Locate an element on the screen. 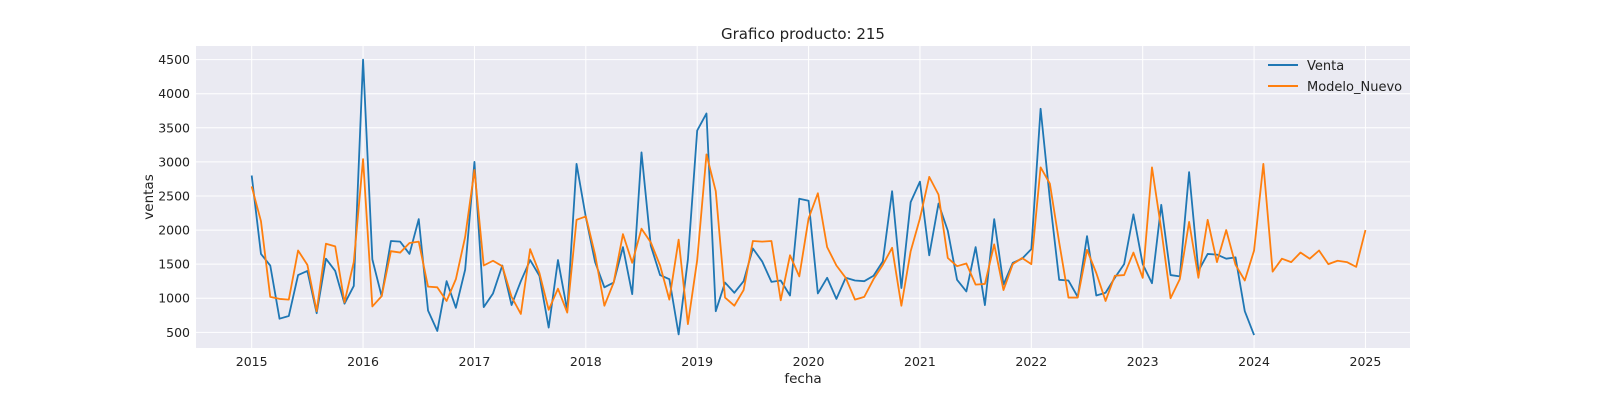 The image size is (1600, 400). legend-label-venta: Venta is located at coordinates (1325, 66).